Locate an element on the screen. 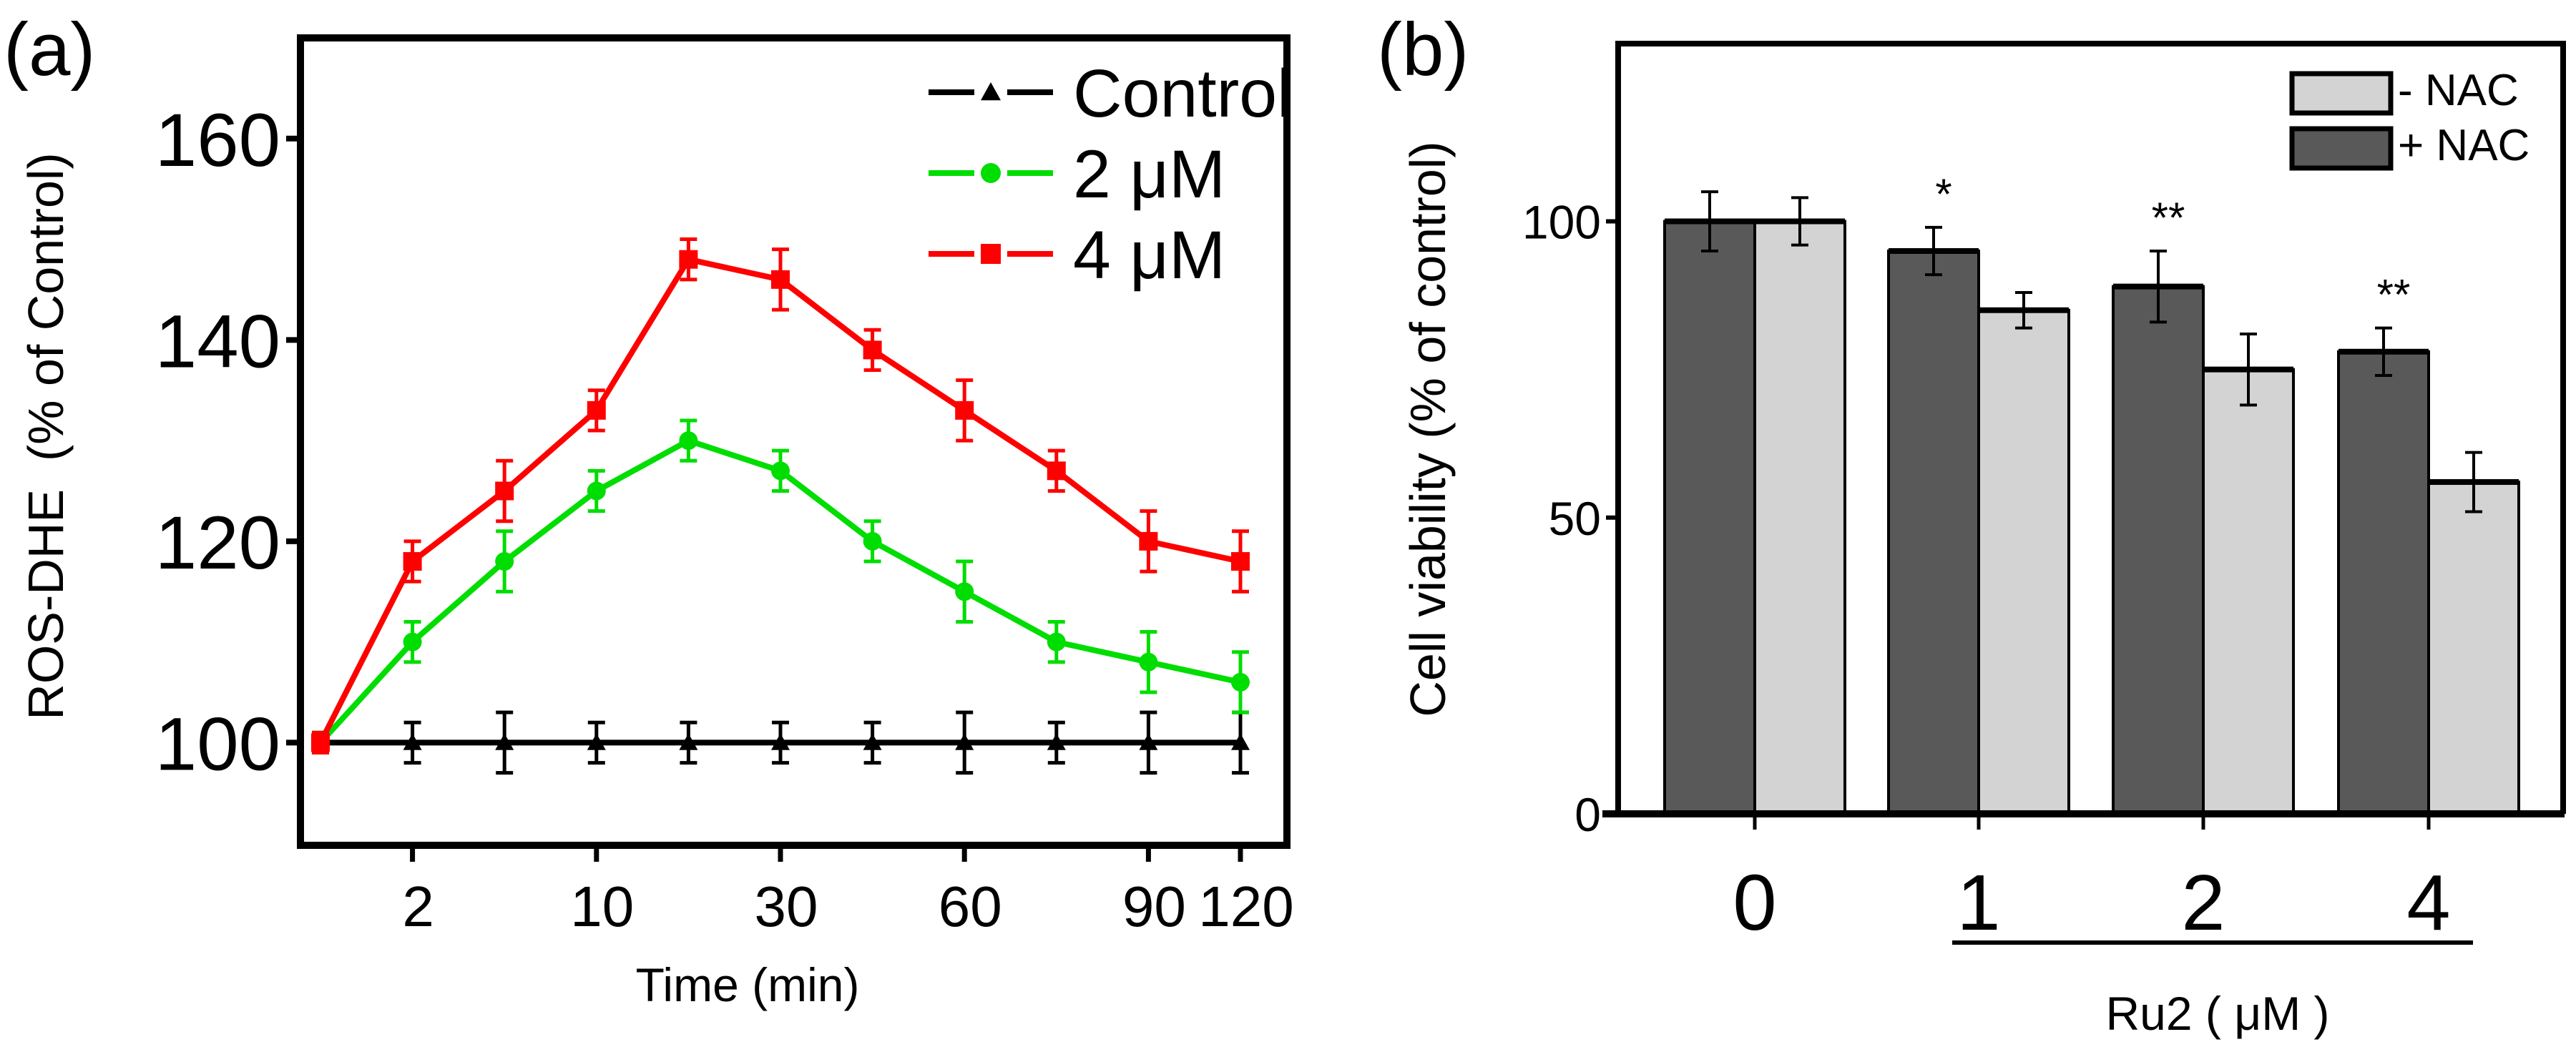 The width and height of the screenshot is (2576, 1052). x-tick-label: 90 is located at coordinates (1154, 907).